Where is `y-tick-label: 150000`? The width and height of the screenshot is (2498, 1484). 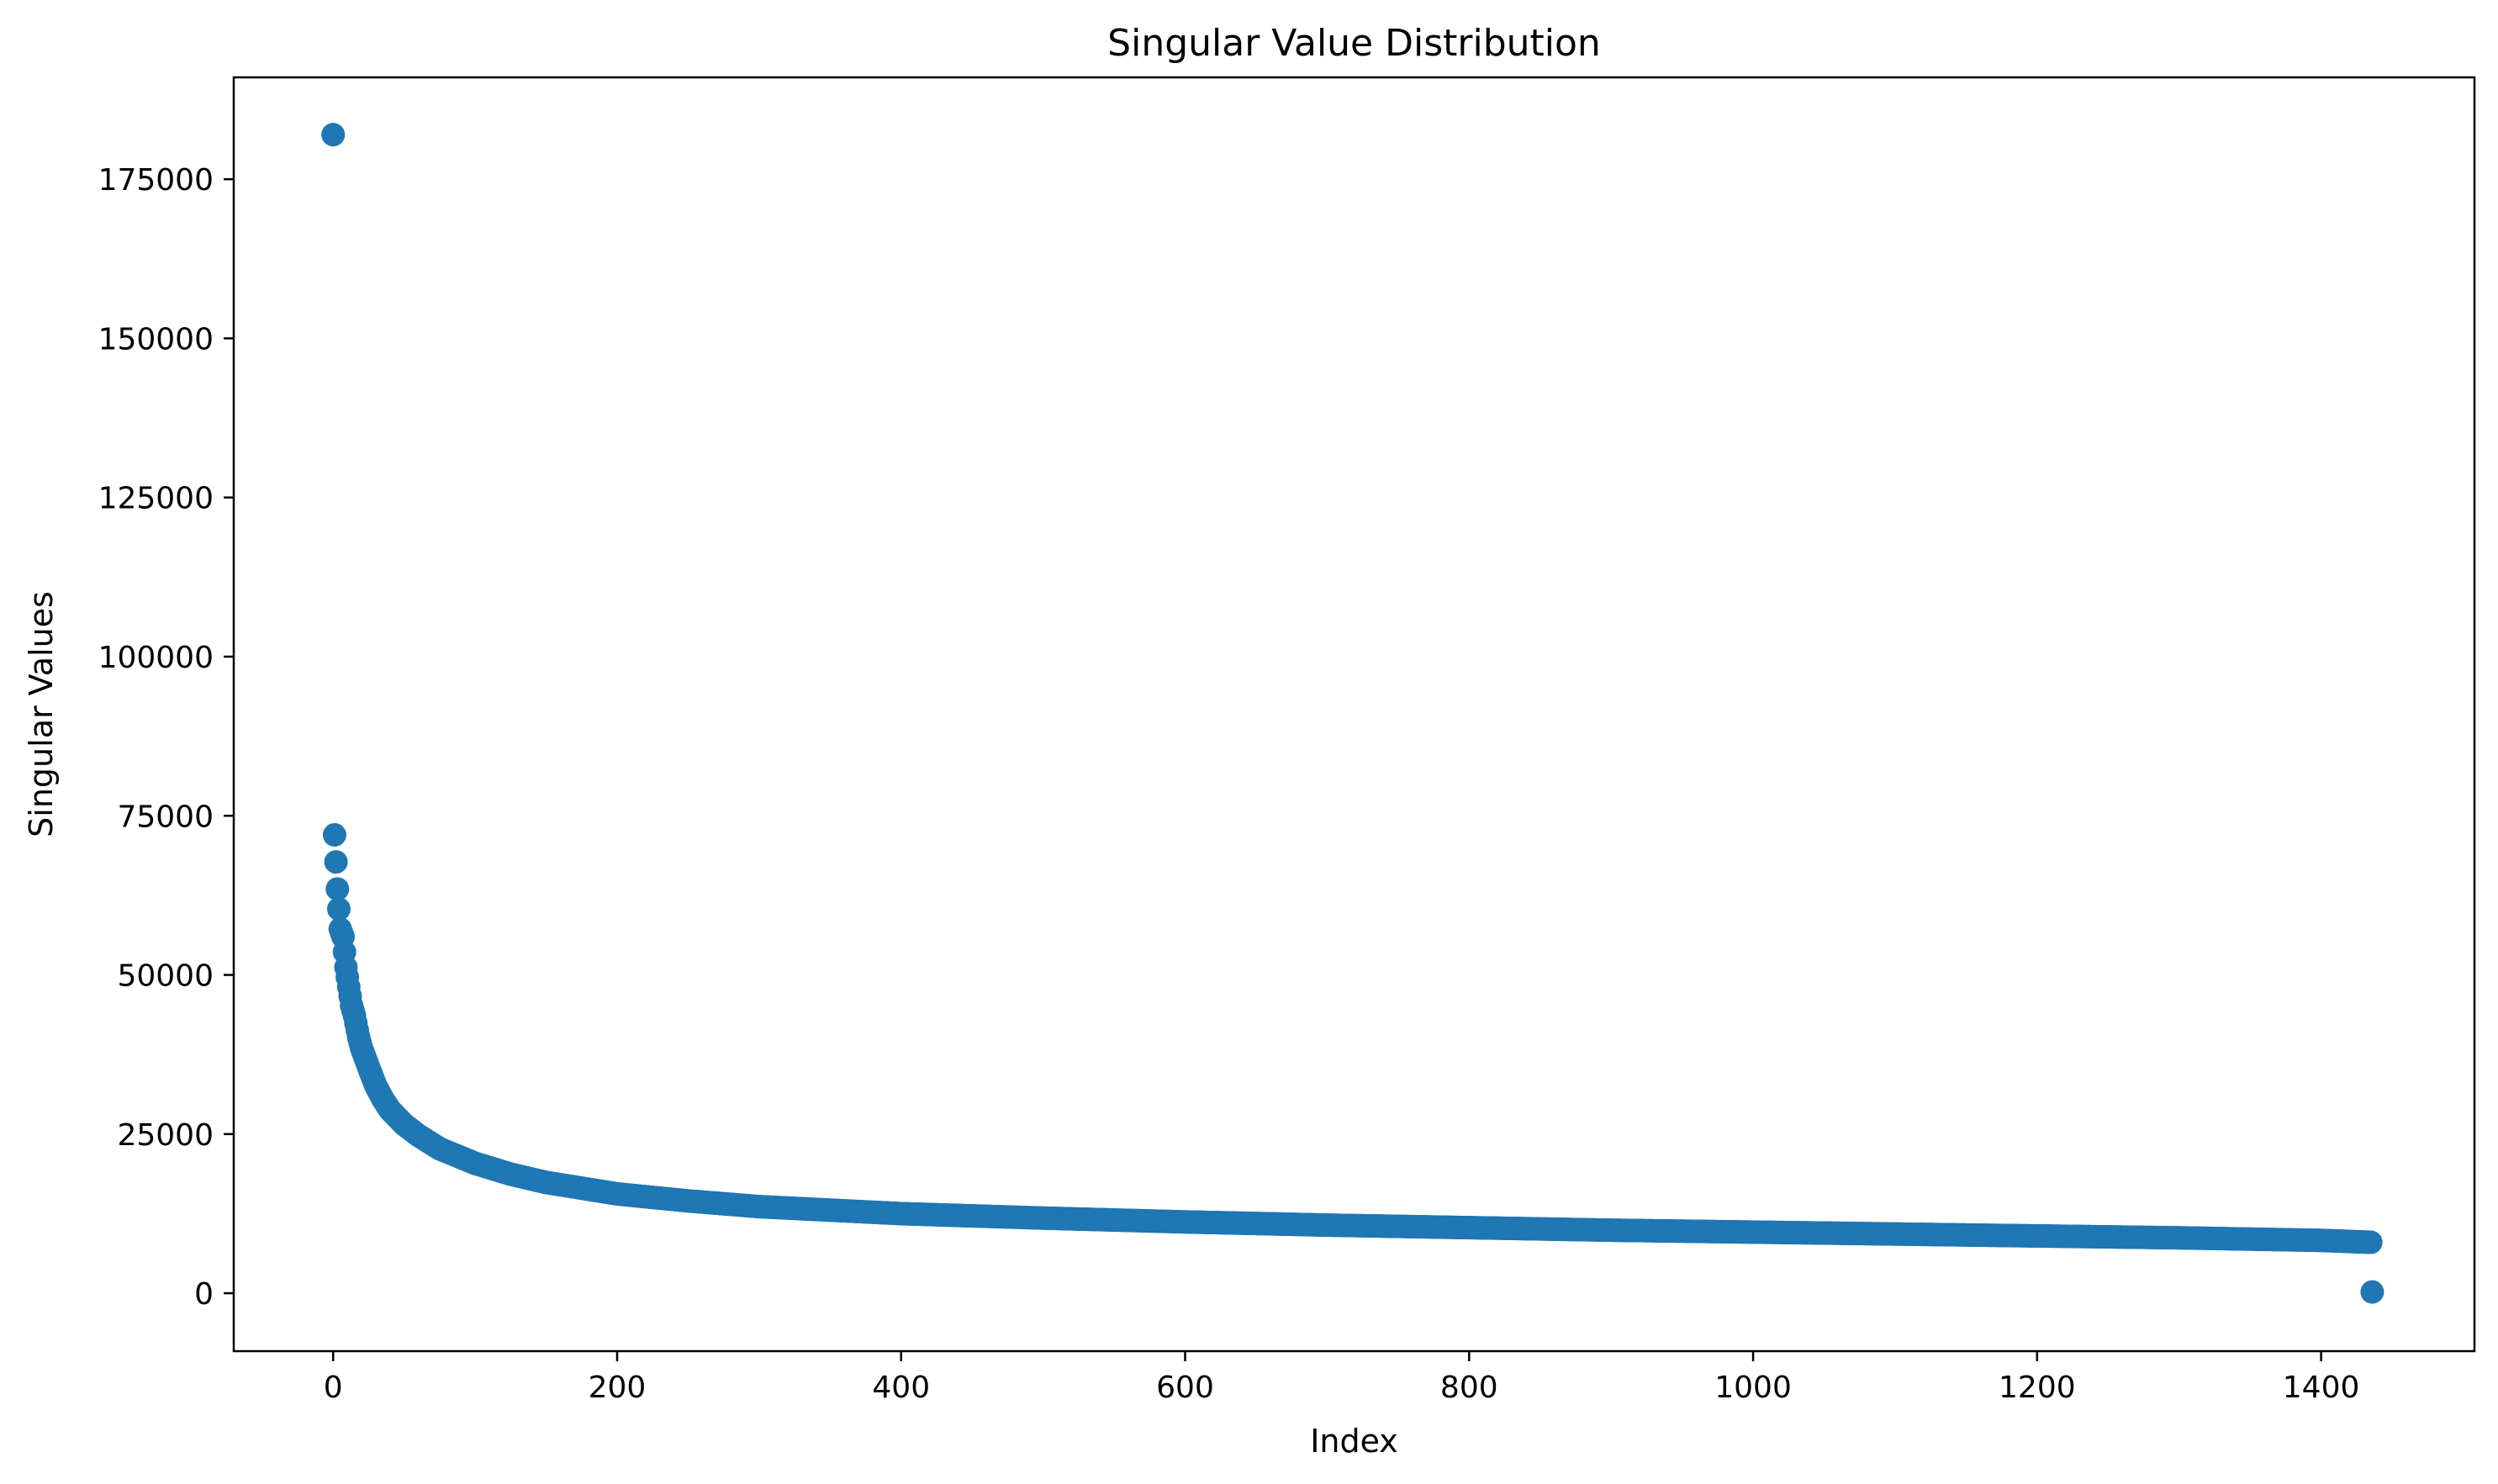 y-tick-label: 150000 is located at coordinates (156, 339).